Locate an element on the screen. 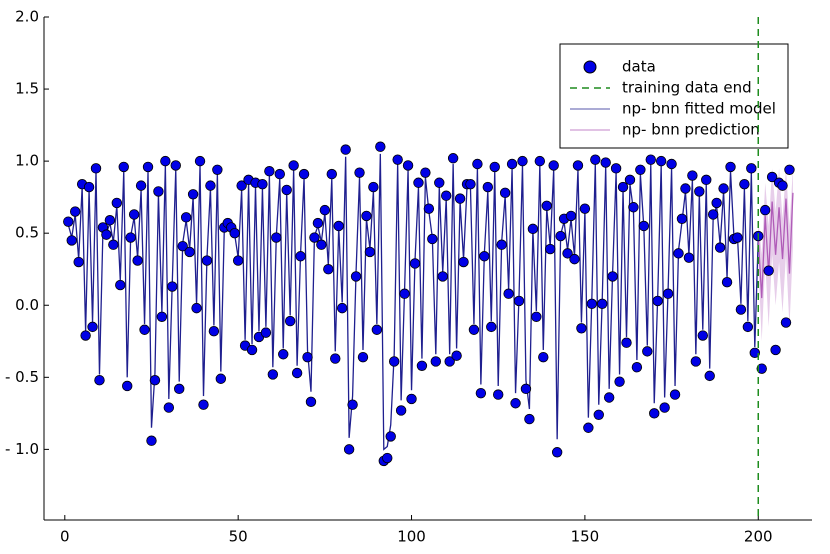 The width and height of the screenshot is (830, 554). y-tick-label: 1.5 is located at coordinates (27, 89).